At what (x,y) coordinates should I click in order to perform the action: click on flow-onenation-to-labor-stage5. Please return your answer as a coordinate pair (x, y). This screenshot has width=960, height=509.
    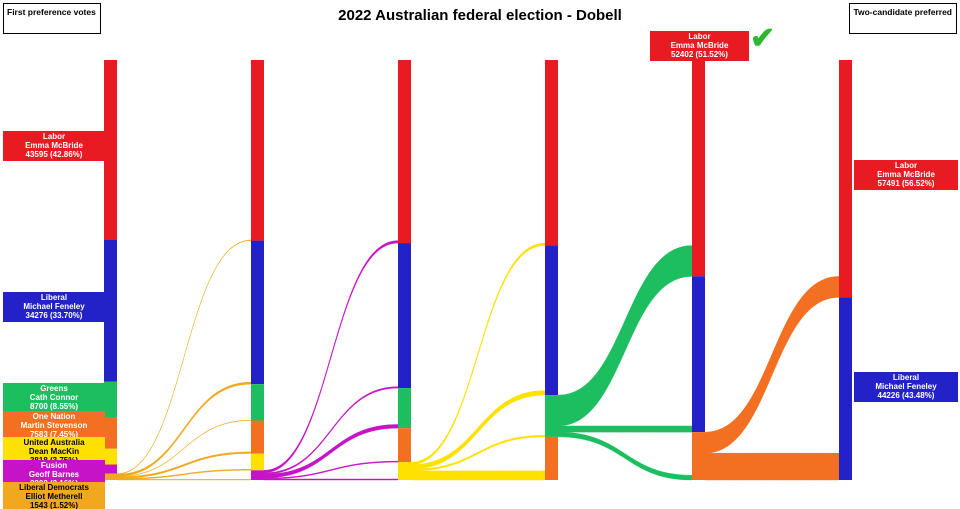
    Looking at the image, I should click on (772, 365).